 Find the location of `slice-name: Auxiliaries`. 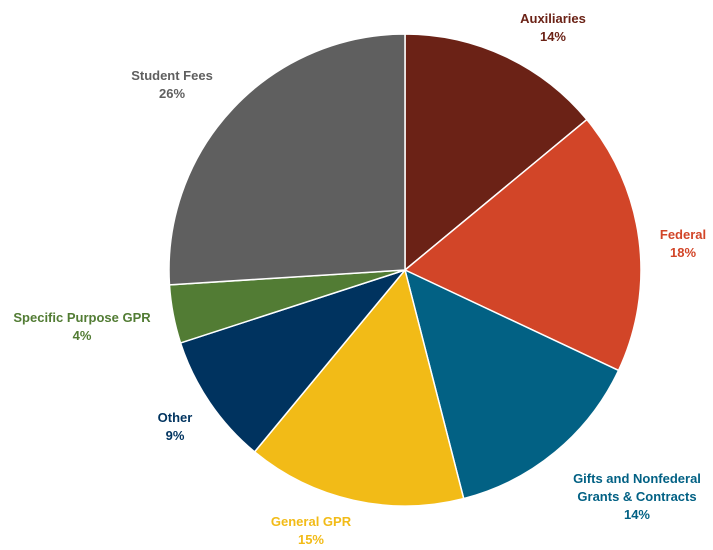

slice-name: Auxiliaries is located at coordinates (553, 18).